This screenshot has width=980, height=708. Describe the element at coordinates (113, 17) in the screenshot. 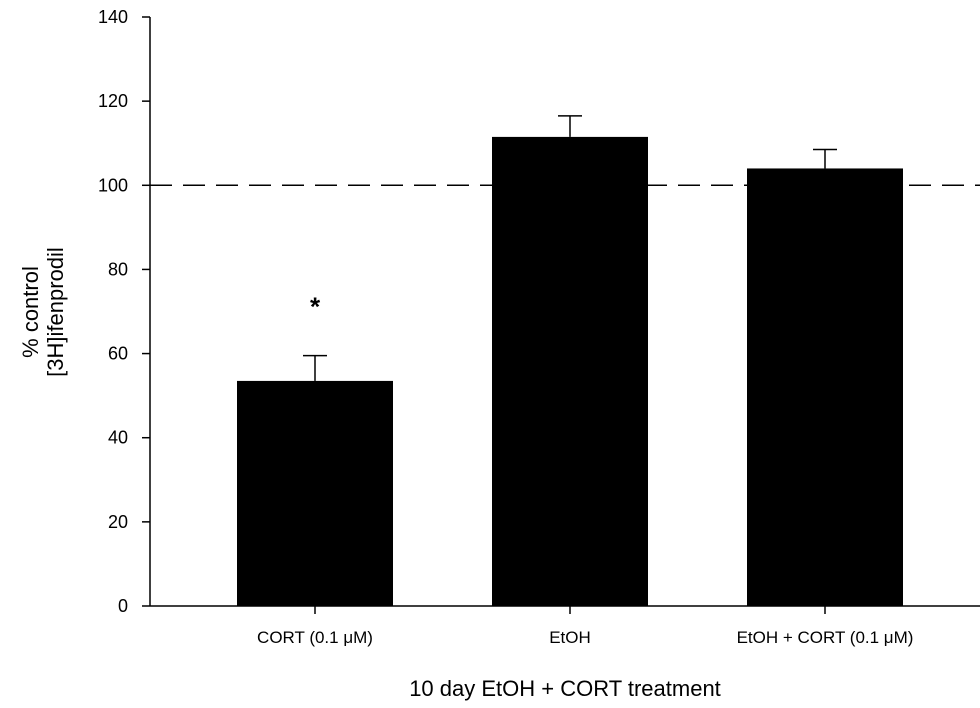

I see `y-tick-label: 140` at that location.